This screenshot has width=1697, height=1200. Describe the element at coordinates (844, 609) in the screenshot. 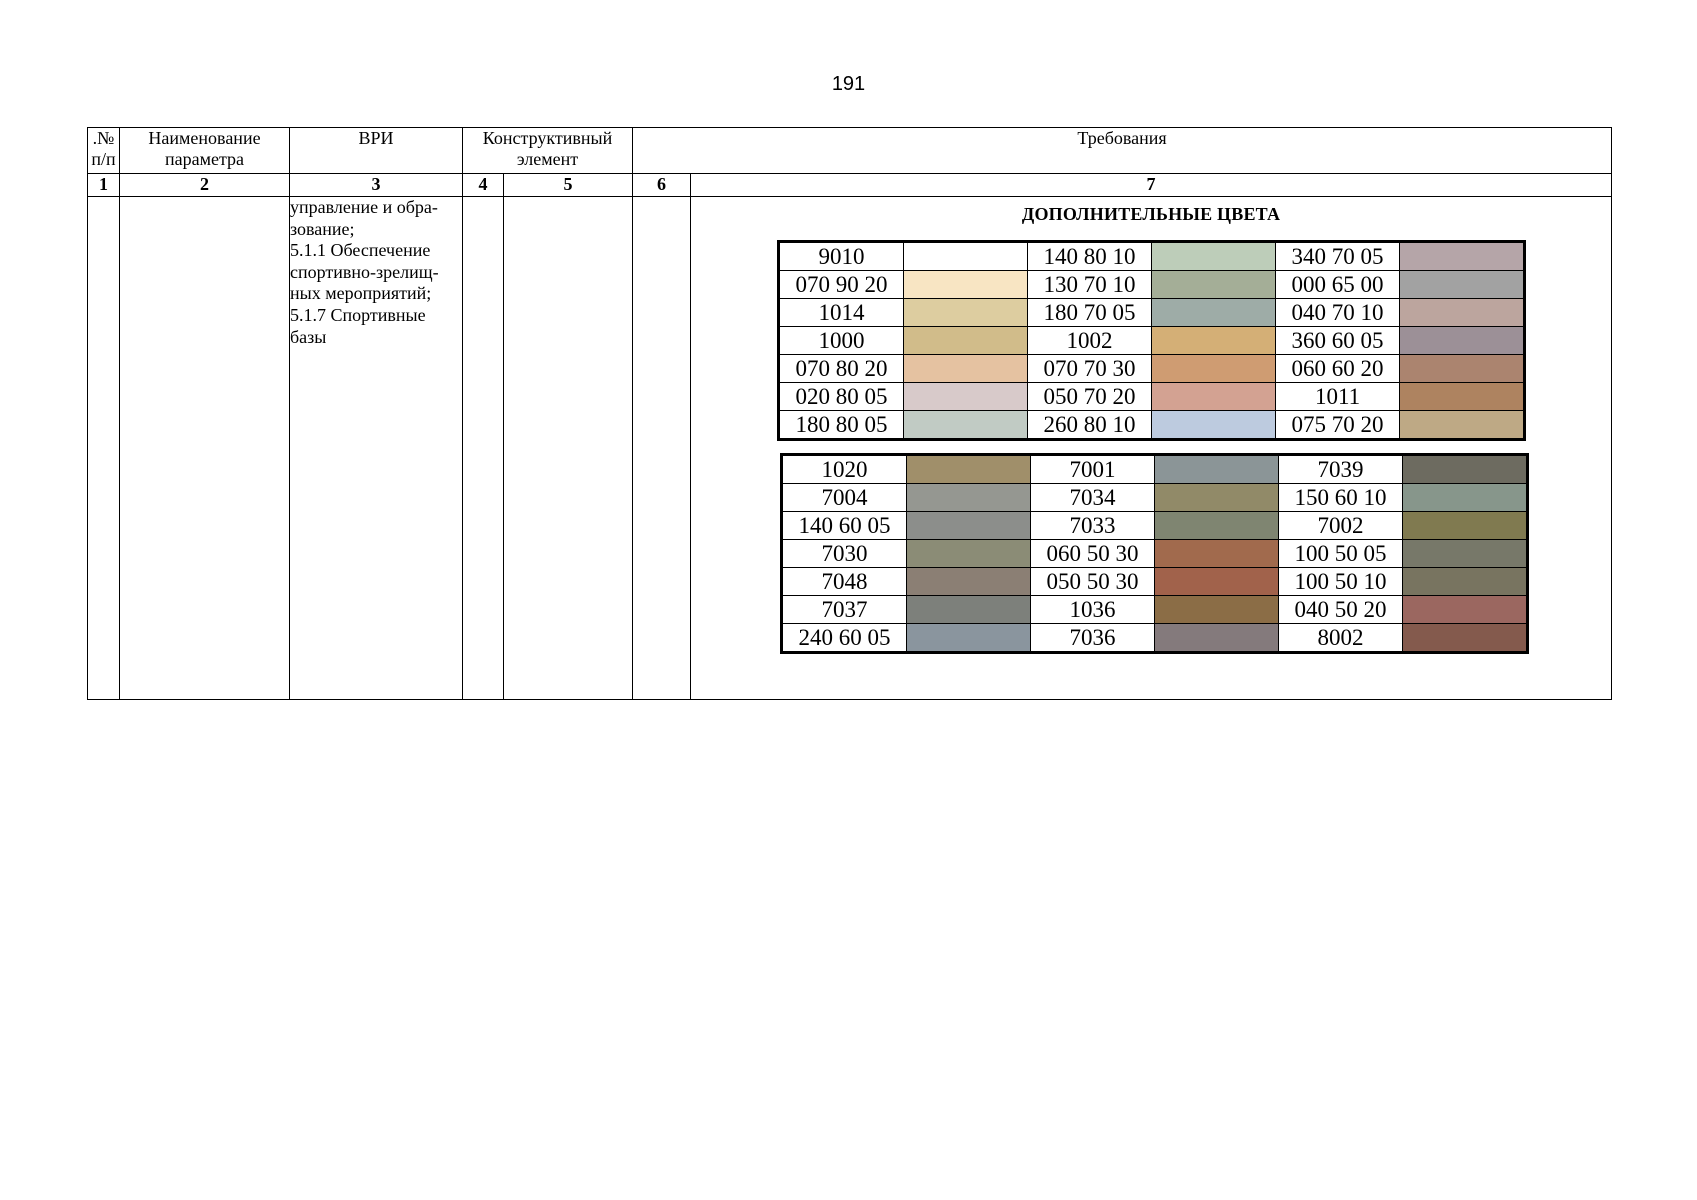

I see `color-code: 7037` at that location.